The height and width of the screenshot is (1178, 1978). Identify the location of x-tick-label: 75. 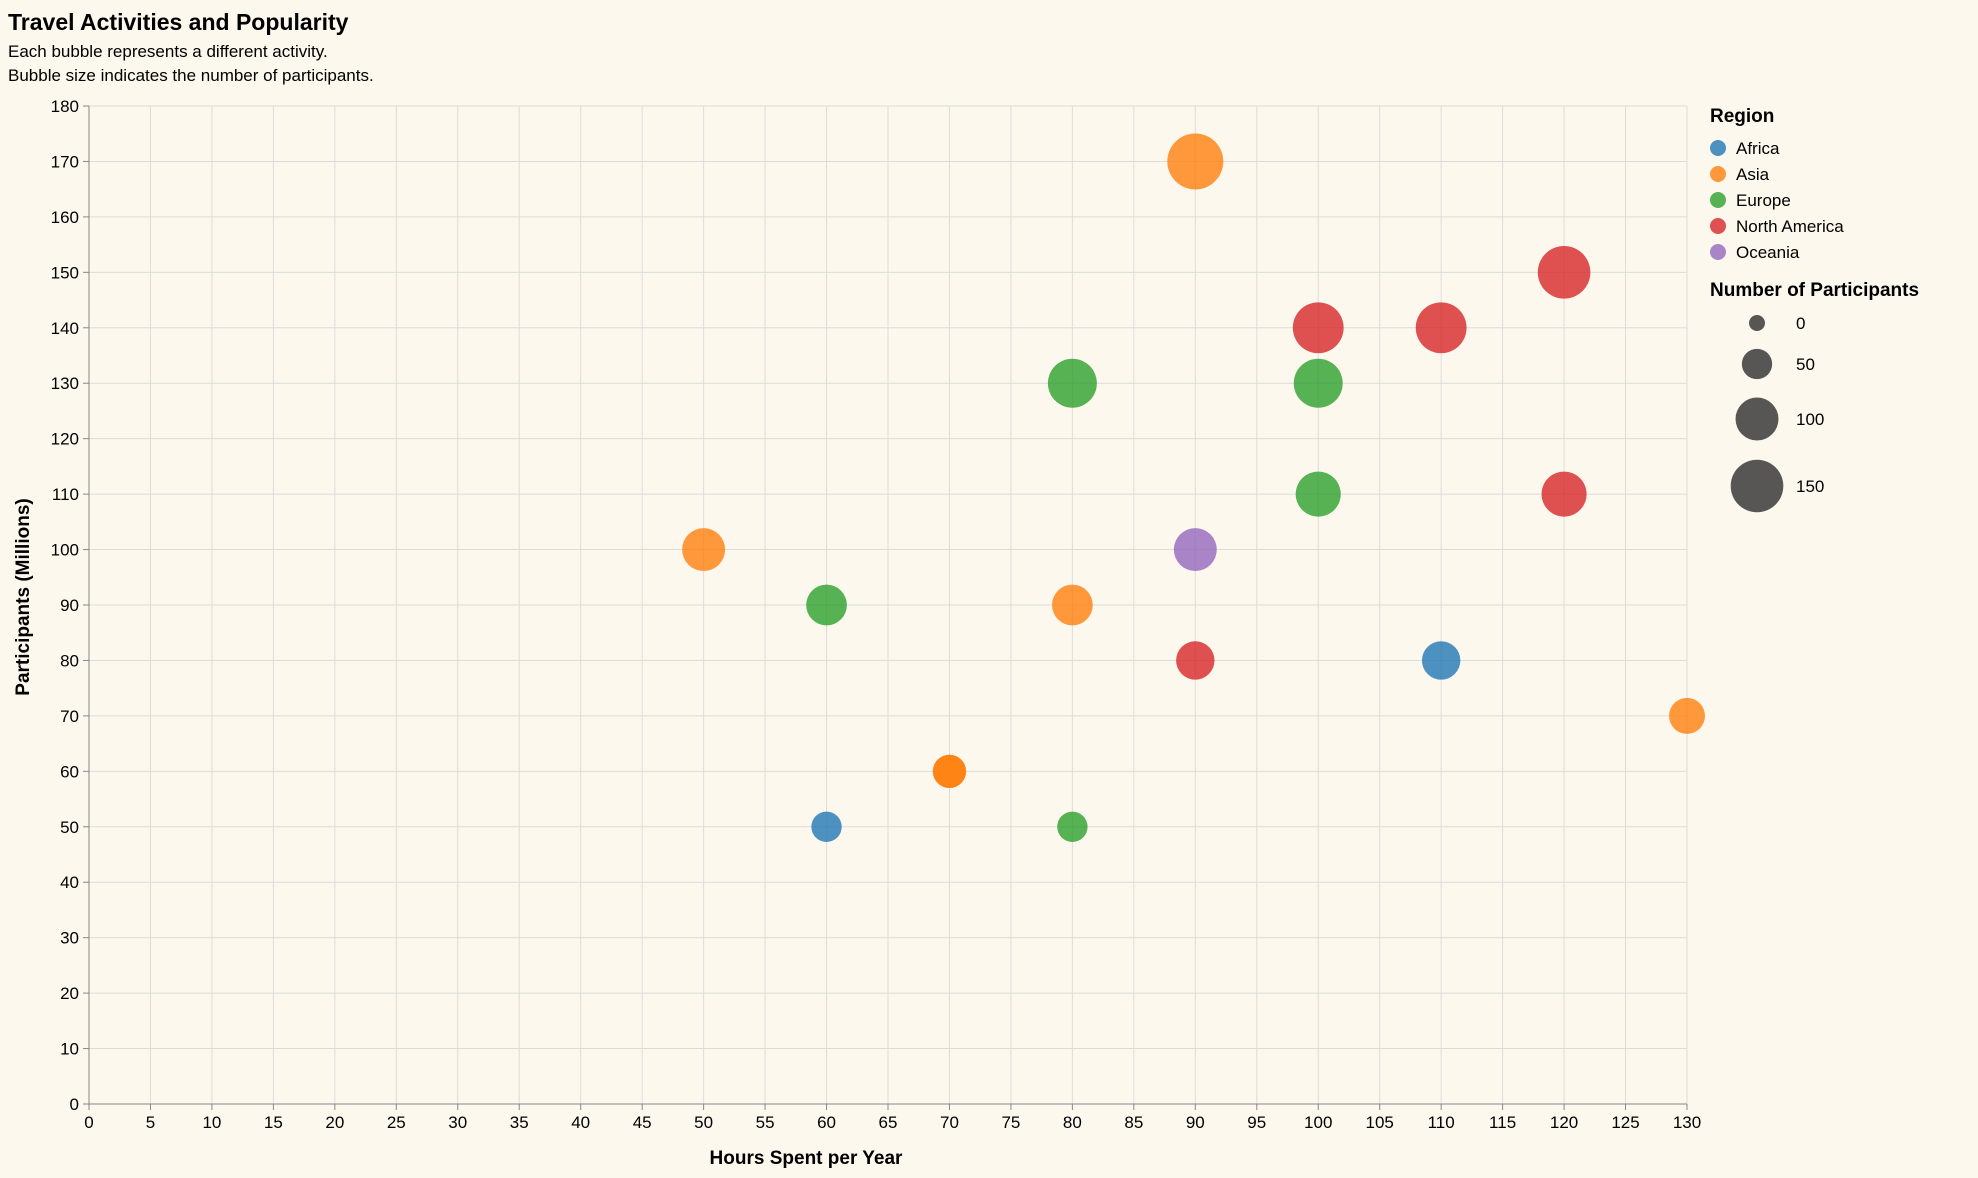
(1010, 1122).